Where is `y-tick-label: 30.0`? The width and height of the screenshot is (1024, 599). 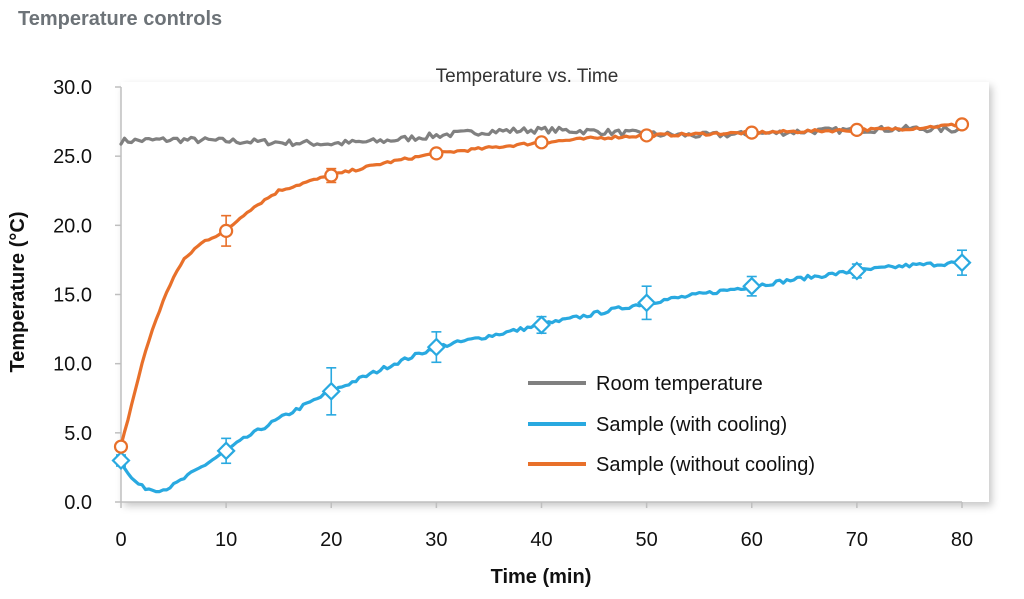
y-tick-label: 30.0 is located at coordinates (72, 88).